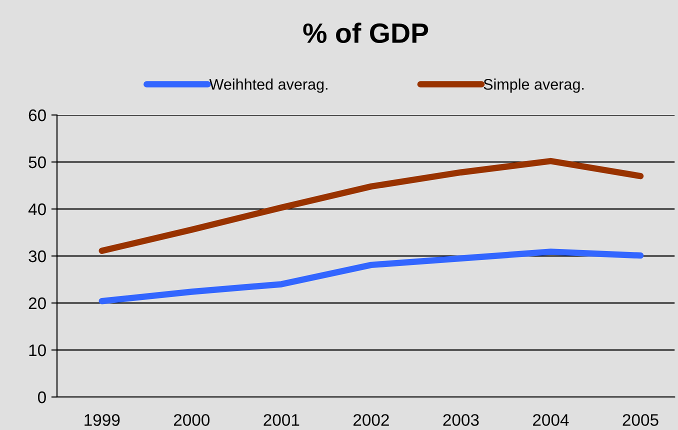 The height and width of the screenshot is (430, 678). Describe the element at coordinates (37, 209) in the screenshot. I see `y-tick-label: 40` at that location.